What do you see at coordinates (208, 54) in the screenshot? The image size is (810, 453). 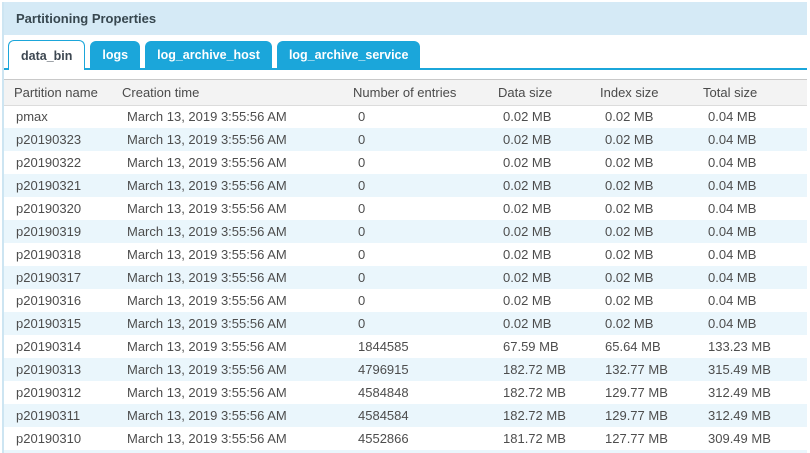 I see `tab-log_archive_host: log_archive_host` at bounding box center [208, 54].